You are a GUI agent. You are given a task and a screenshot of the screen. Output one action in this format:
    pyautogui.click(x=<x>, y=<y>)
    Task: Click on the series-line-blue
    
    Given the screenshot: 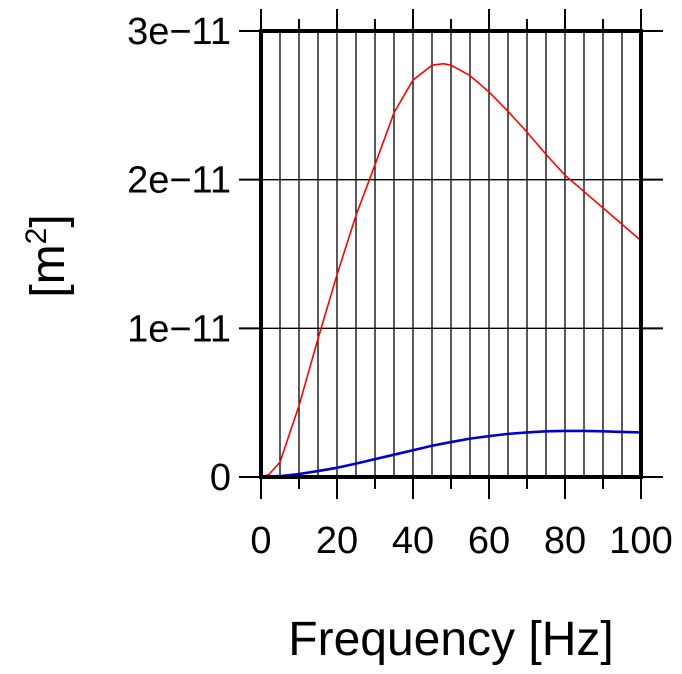 What is the action you would take?
    pyautogui.click(x=451, y=454)
    